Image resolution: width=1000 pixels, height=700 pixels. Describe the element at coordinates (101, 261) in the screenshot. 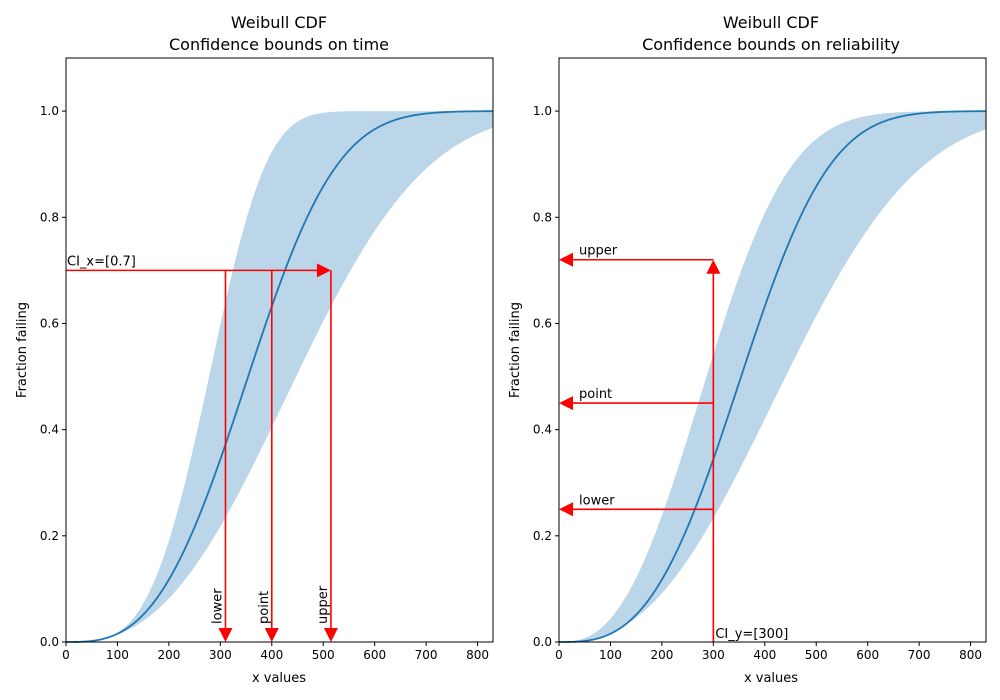

I see `ci-label: CI_x=[0.7]` at that location.